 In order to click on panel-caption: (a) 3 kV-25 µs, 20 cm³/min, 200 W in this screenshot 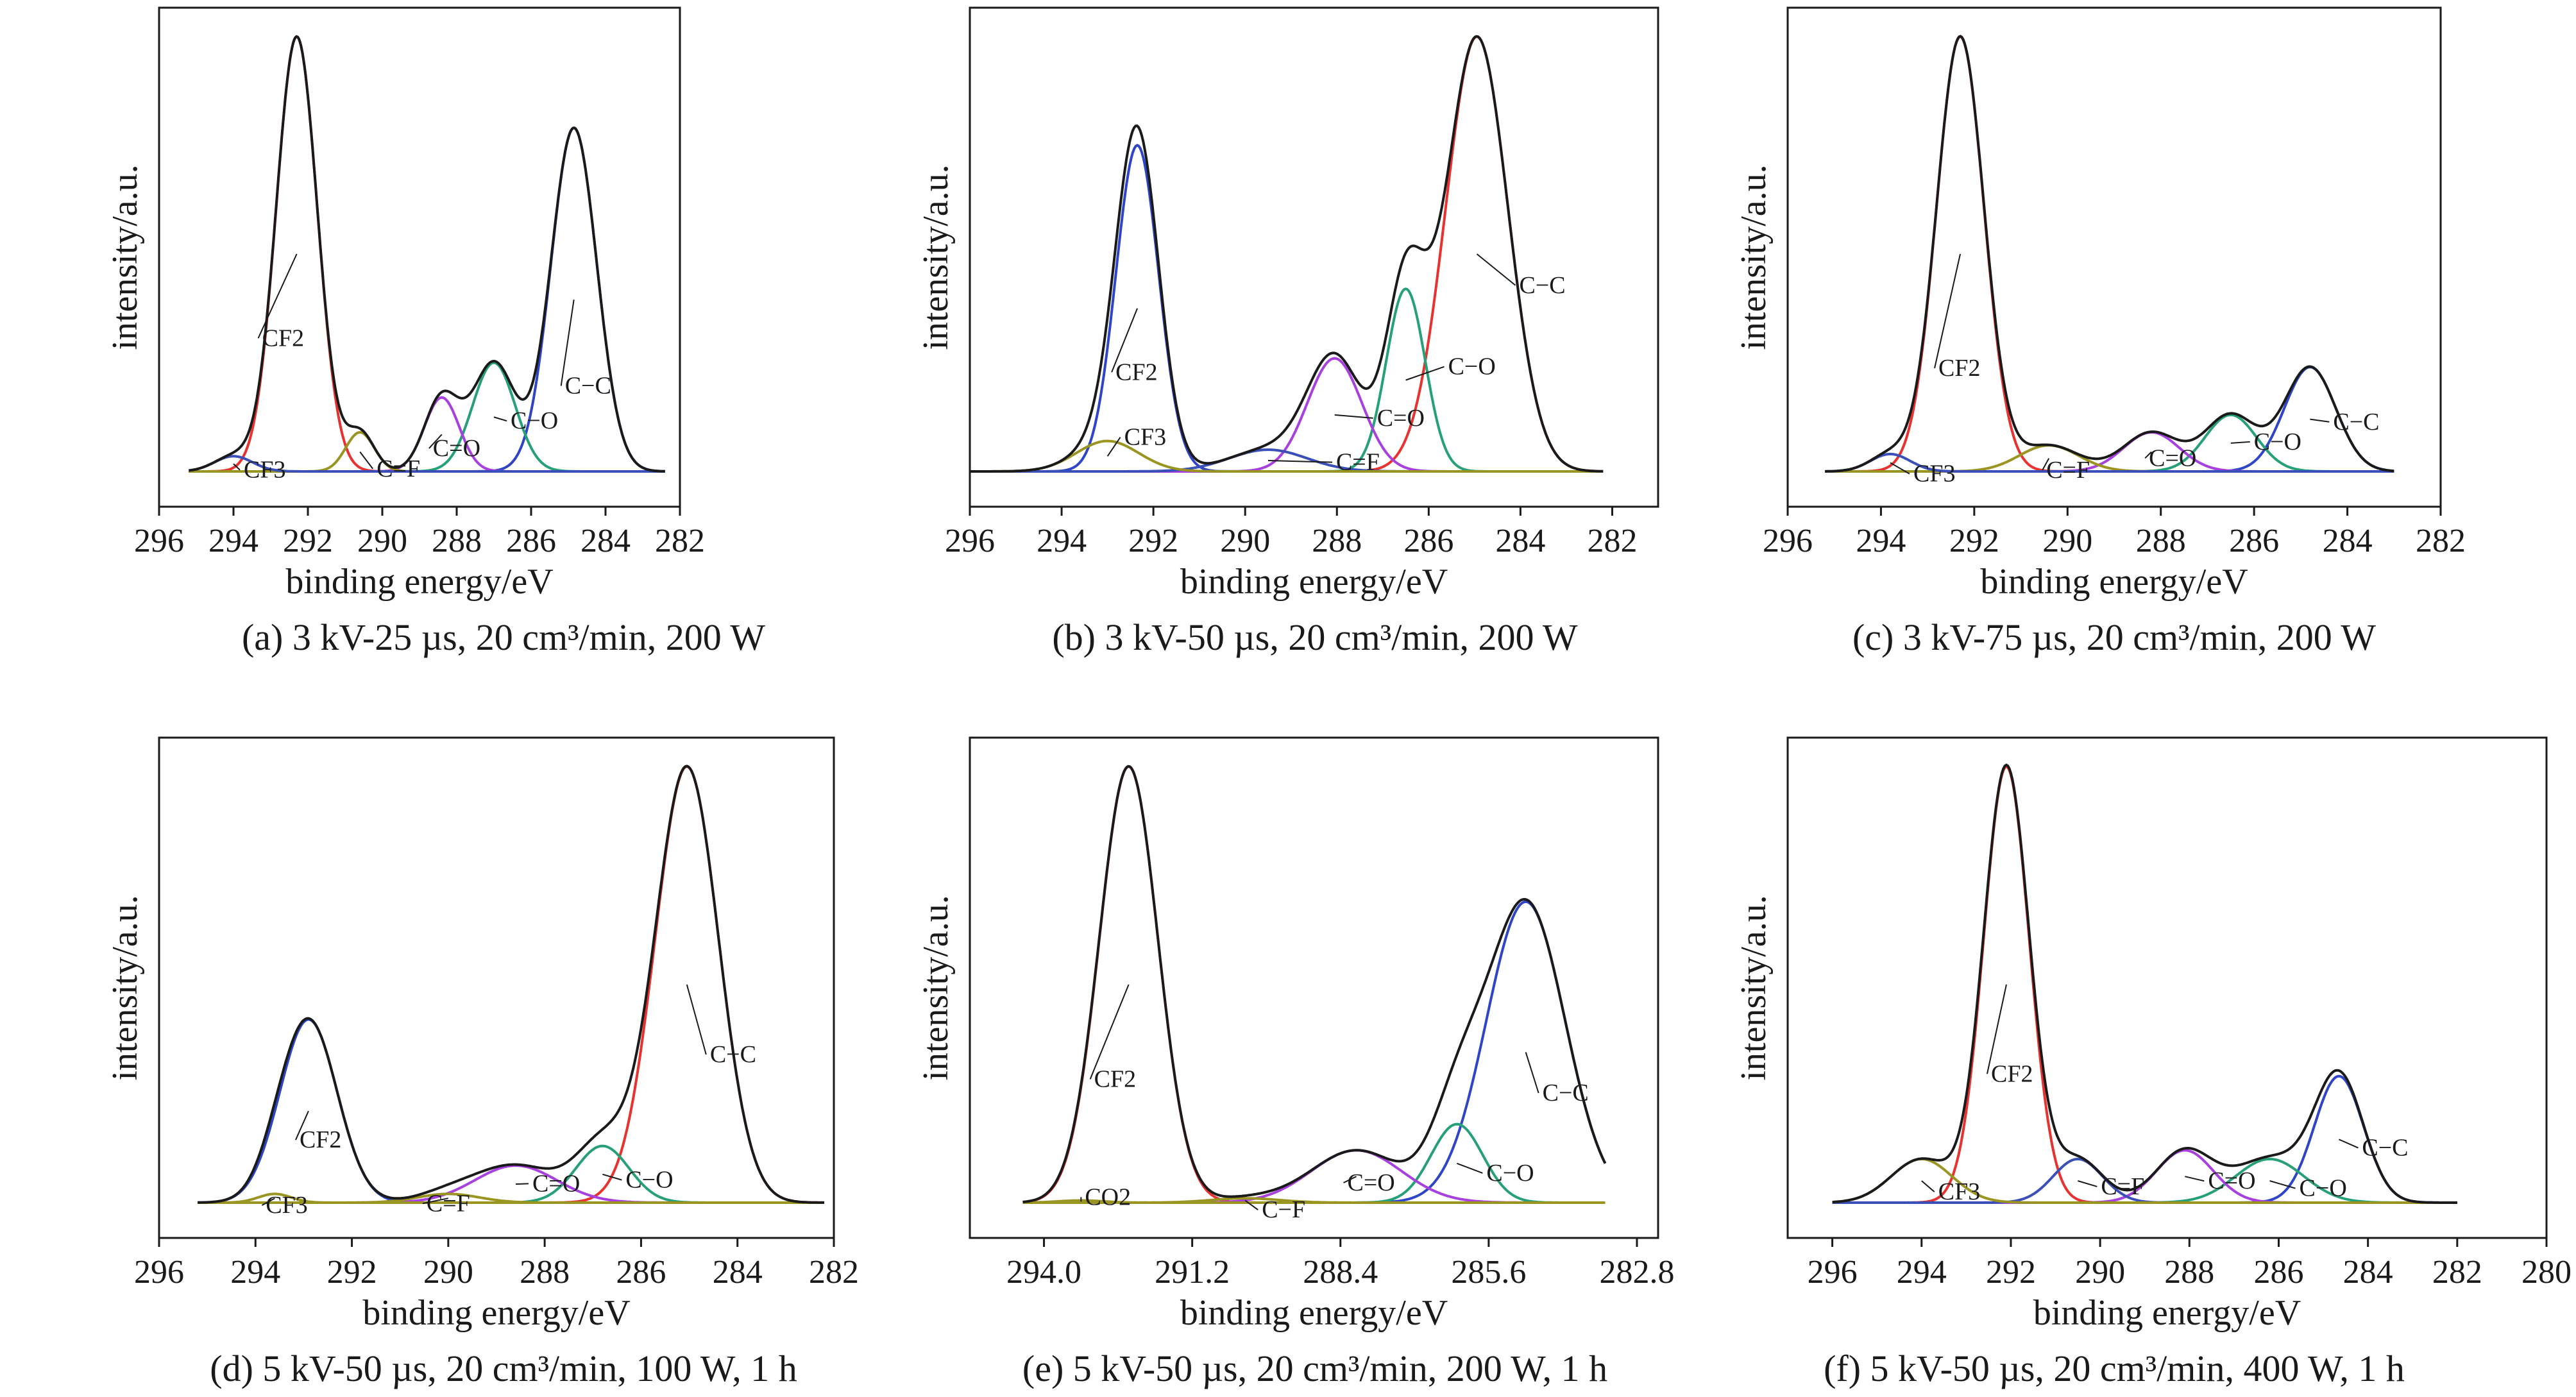, I will do `click(503, 637)`.